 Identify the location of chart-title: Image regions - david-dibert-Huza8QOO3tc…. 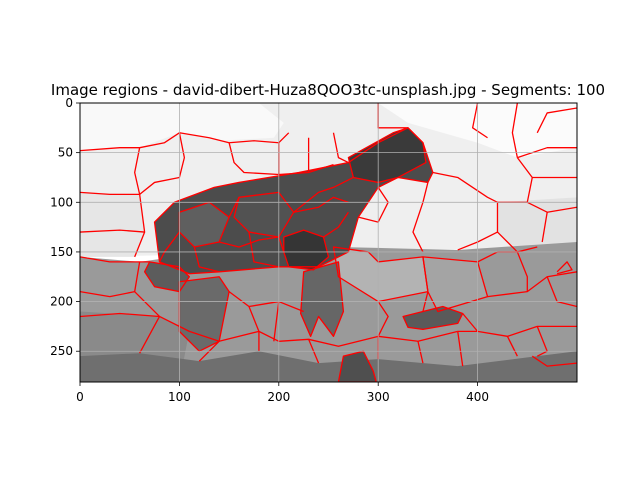
(328, 90).